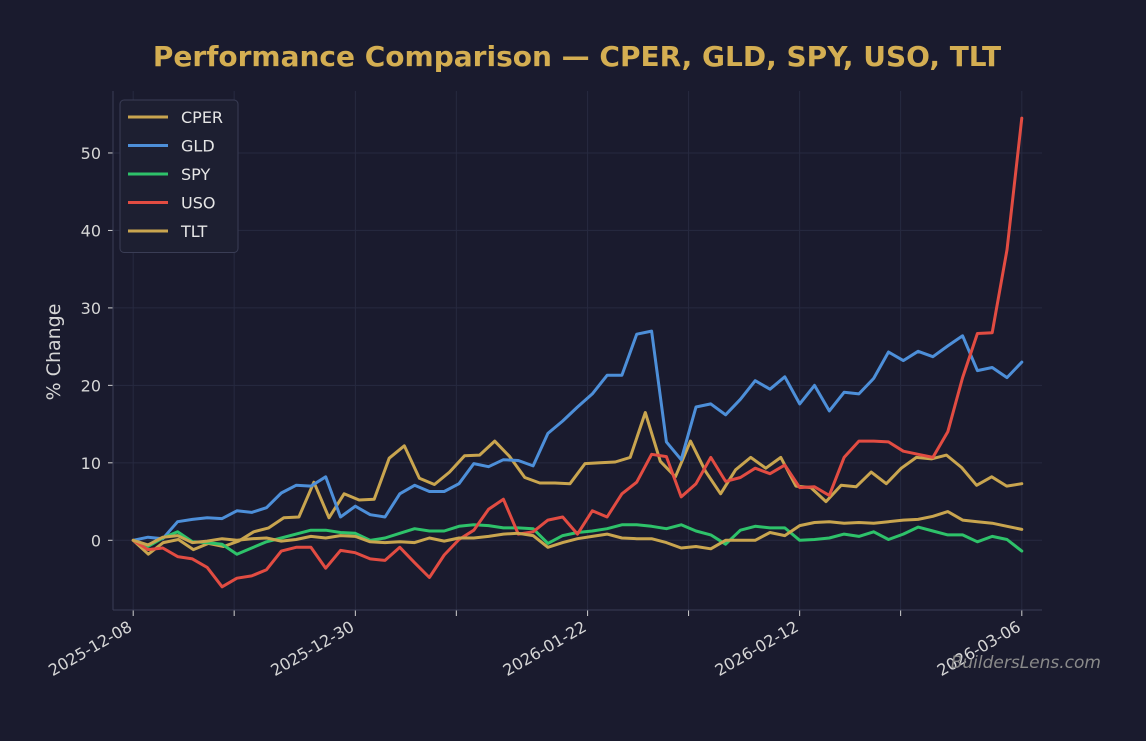 The image size is (1146, 741). I want to click on legend-label-uso: USO, so click(198, 203).